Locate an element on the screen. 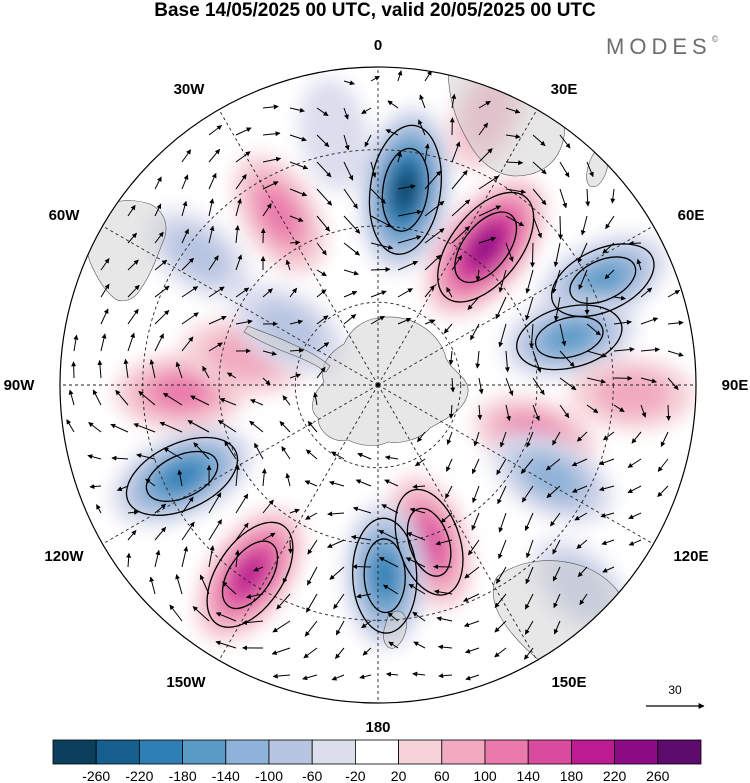 Image resolution: width=750 pixels, height=783 pixels. lon-label-120e: 120E is located at coordinates (690, 556).